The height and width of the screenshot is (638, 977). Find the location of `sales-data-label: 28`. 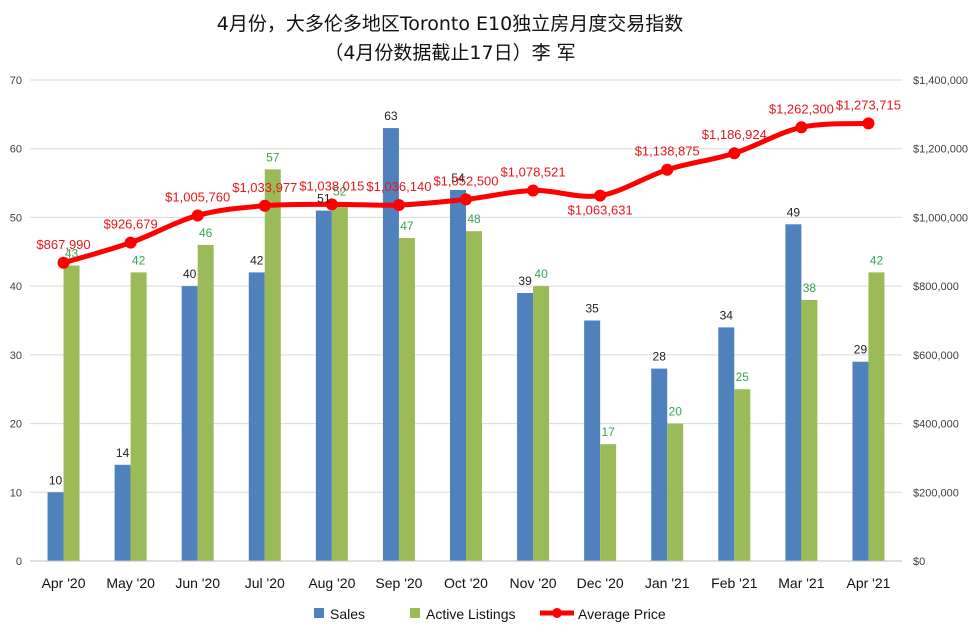

sales-data-label: 28 is located at coordinates (660, 357).